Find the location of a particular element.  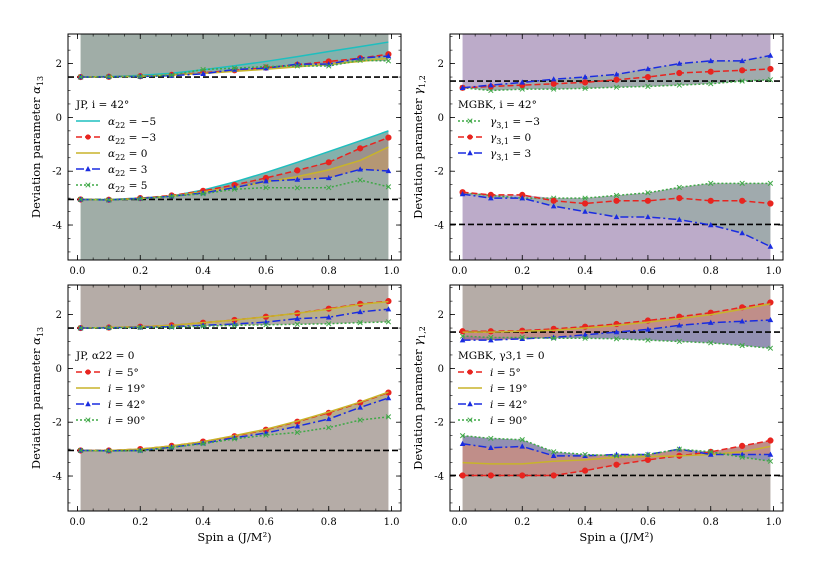

legend-label: α22 = 5 is located at coordinates (127, 187).